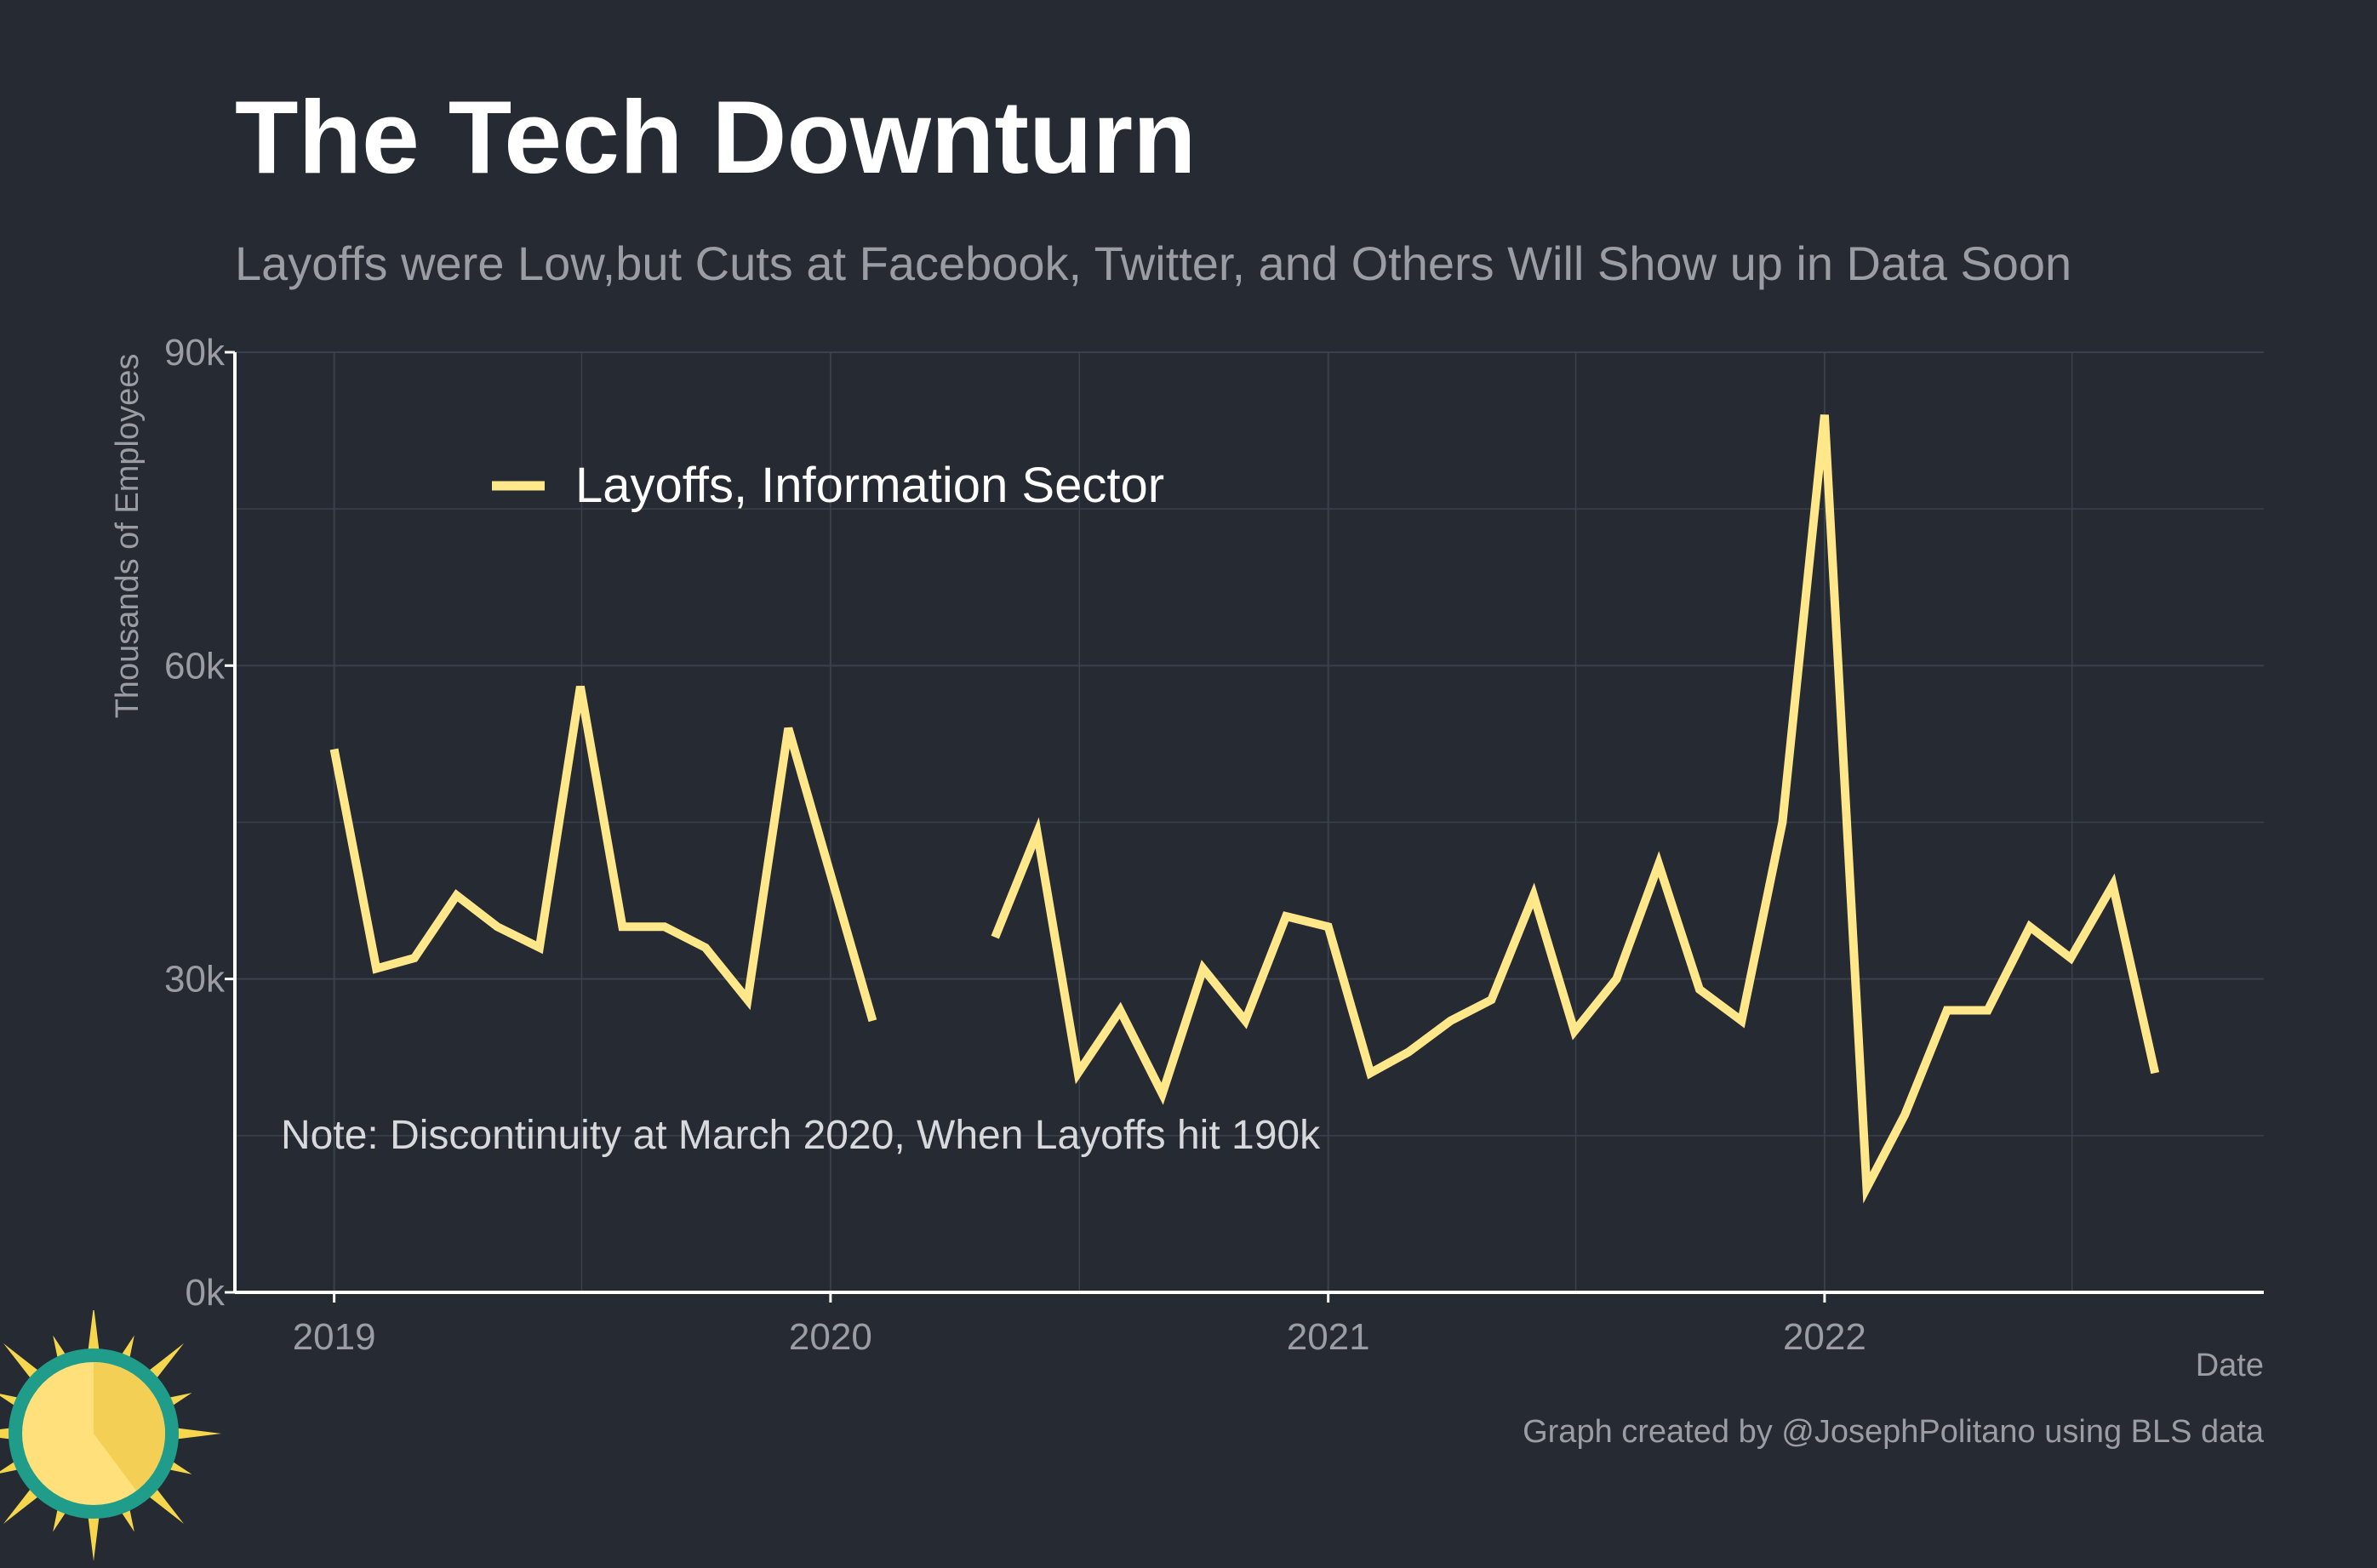 This screenshot has height=1568, width=2377. What do you see at coordinates (830, 1337) in the screenshot?
I see `x-tick-label: 2020` at bounding box center [830, 1337].